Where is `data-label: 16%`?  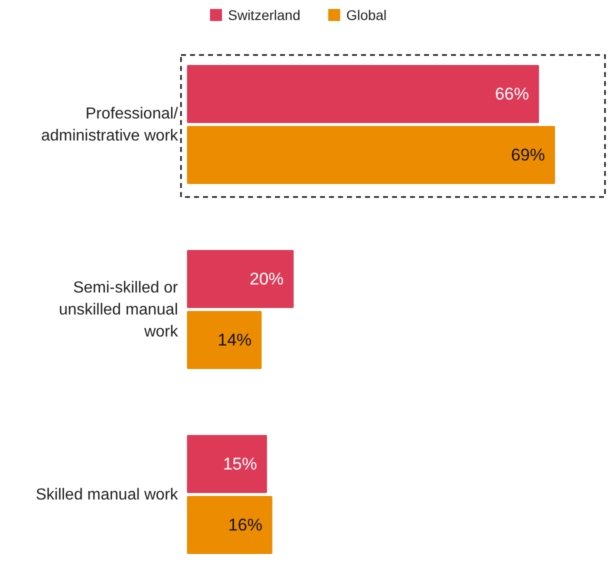 data-label: 16% is located at coordinates (245, 525).